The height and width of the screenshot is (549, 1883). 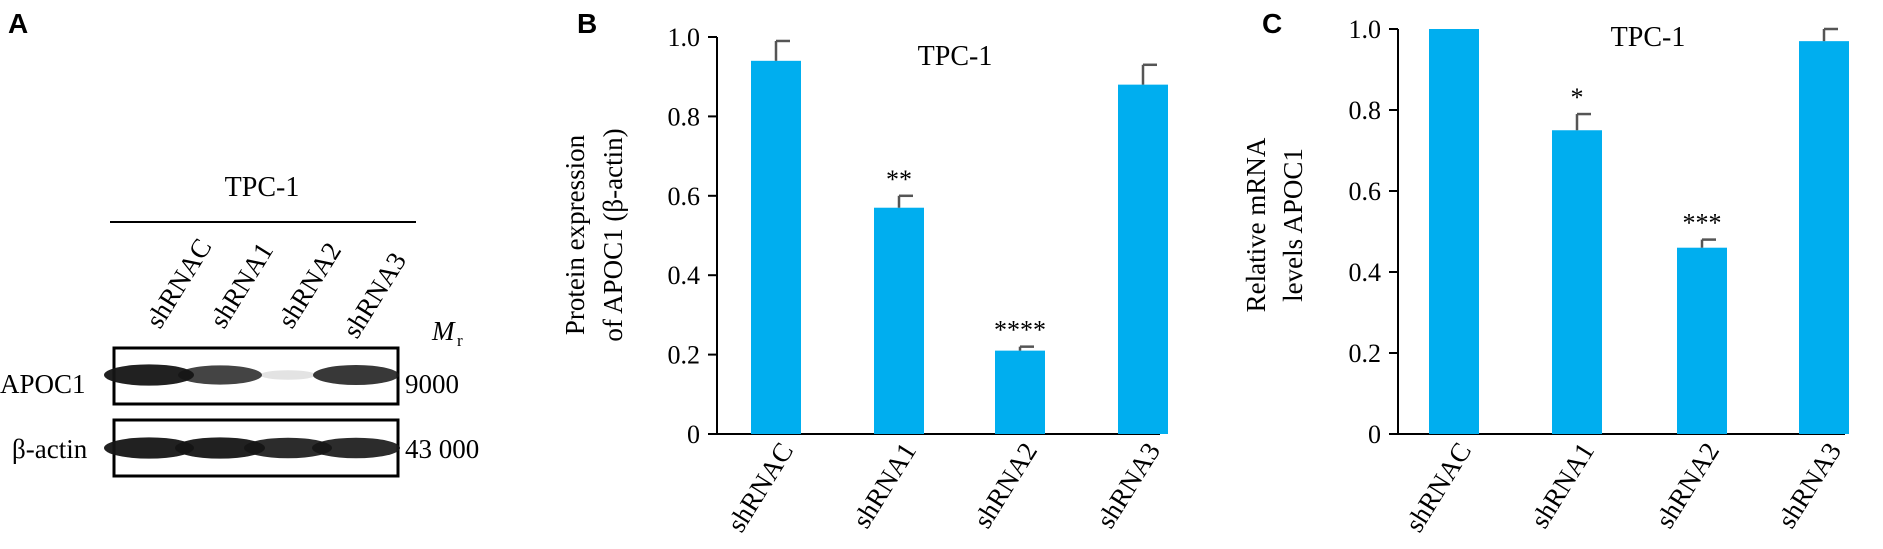 What do you see at coordinates (1020, 330) in the screenshot?
I see `significance-label: ****` at bounding box center [1020, 330].